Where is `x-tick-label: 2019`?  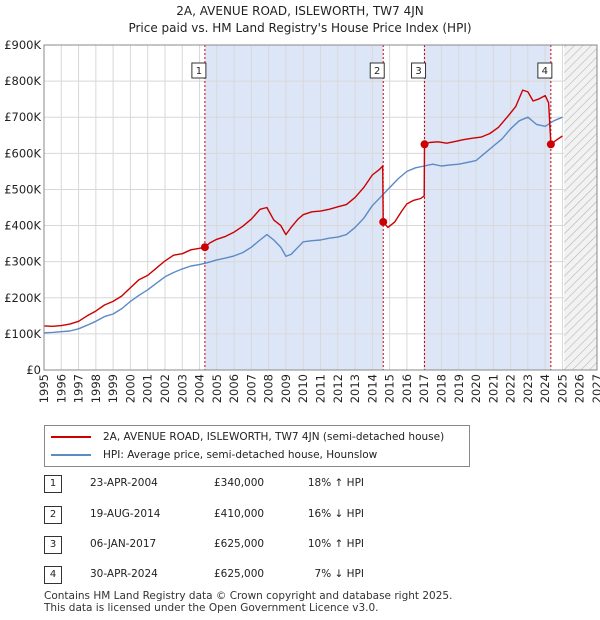 x-tick-label: 2019 is located at coordinates (459, 388).